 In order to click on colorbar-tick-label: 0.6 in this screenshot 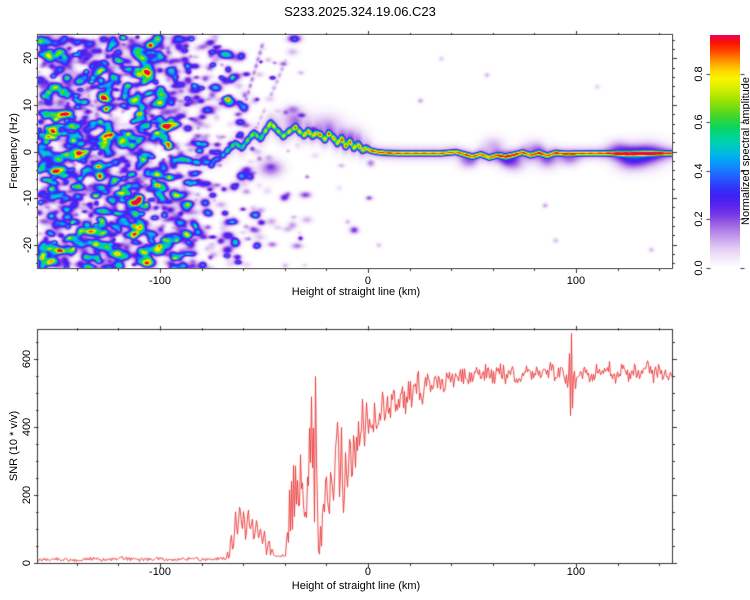, I will do `click(699, 122)`.